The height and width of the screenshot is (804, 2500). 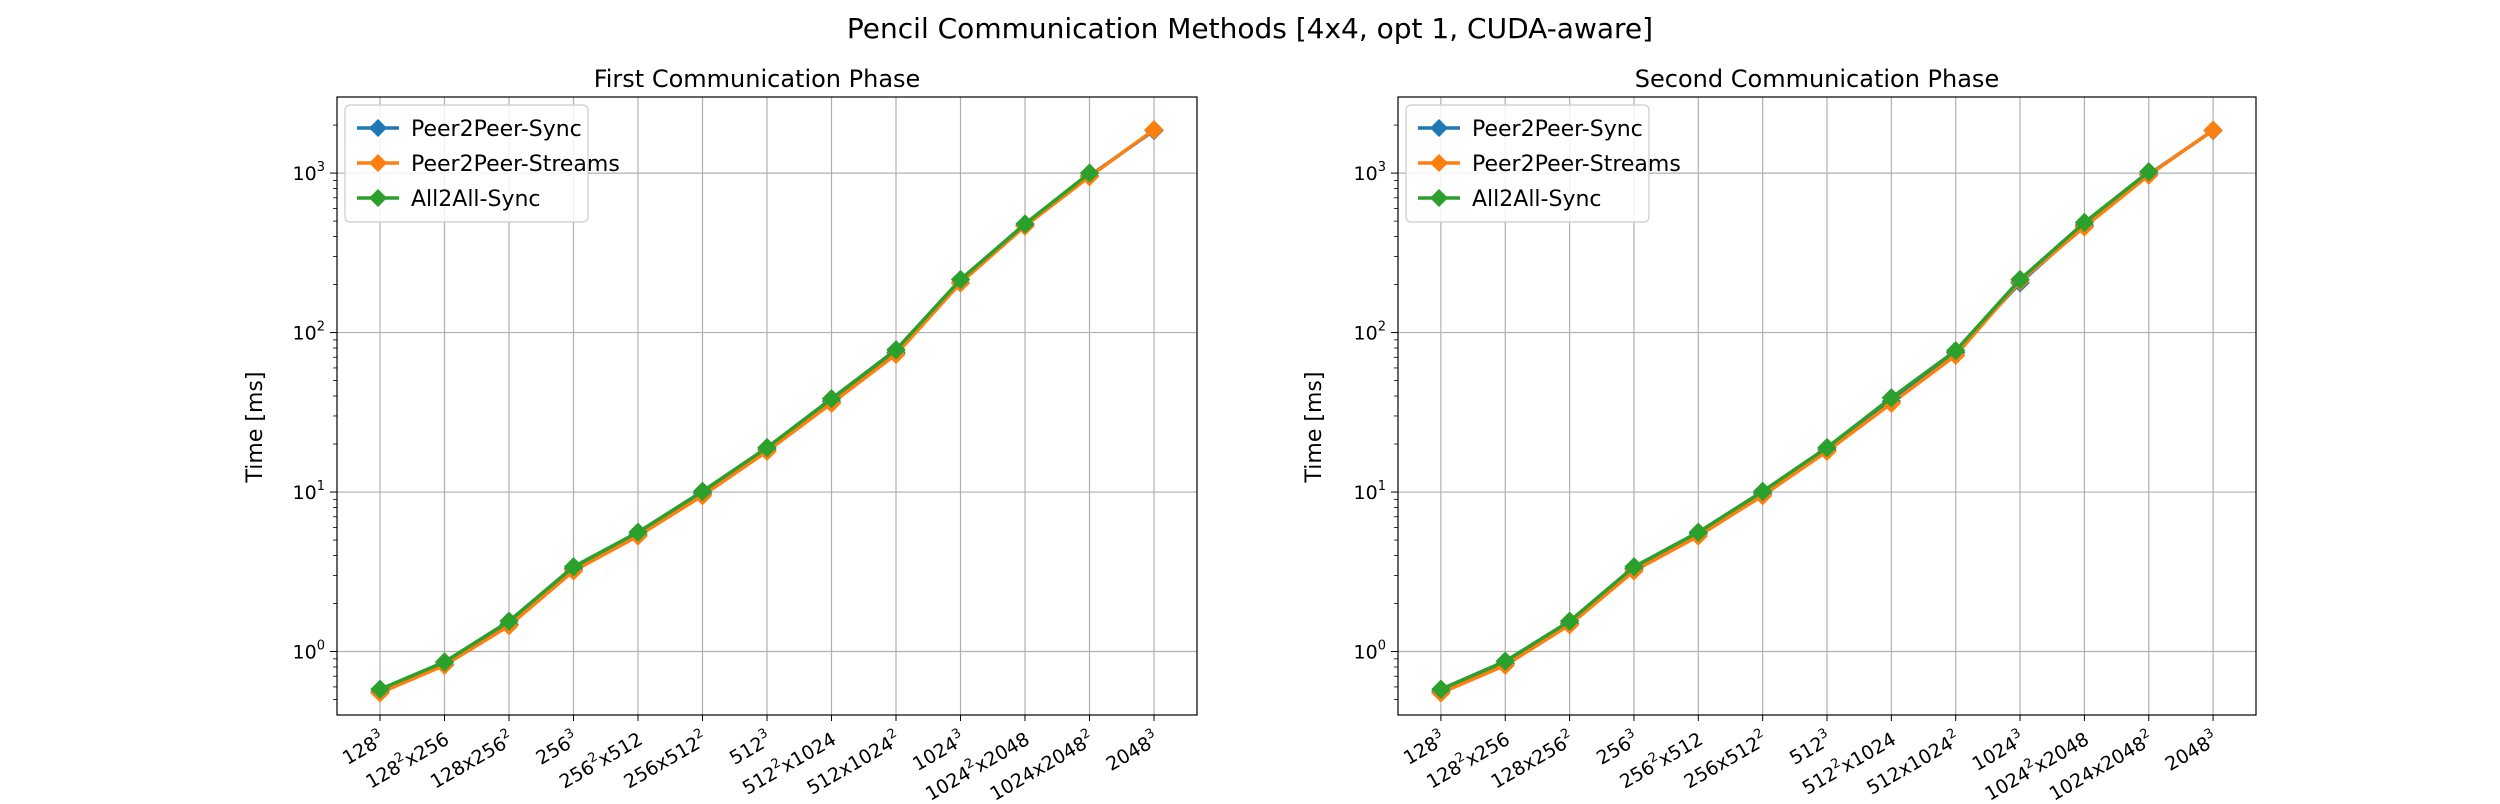 I want to click on chart-title: Second Communication Phase, so click(x=1817, y=79).